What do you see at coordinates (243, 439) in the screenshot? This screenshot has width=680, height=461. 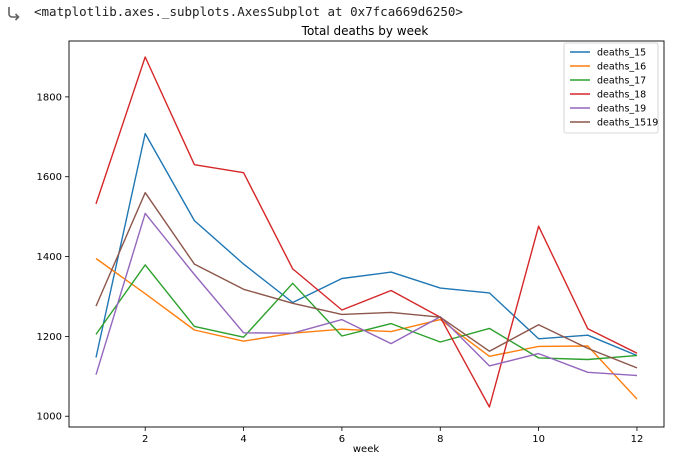 I see `x-tick-label: 4` at bounding box center [243, 439].